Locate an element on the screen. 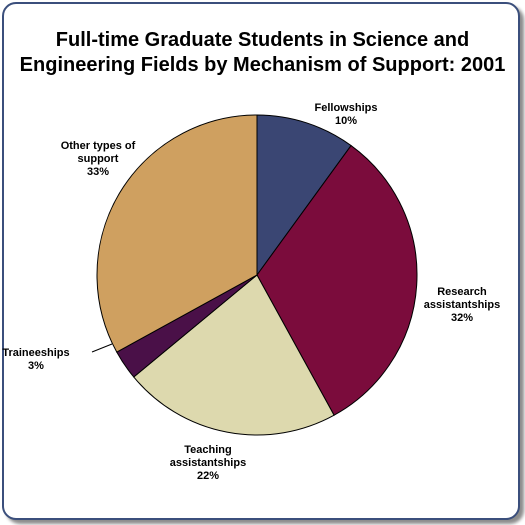  slice-label-fellowships: Fellowships 10% is located at coordinates (346, 114).